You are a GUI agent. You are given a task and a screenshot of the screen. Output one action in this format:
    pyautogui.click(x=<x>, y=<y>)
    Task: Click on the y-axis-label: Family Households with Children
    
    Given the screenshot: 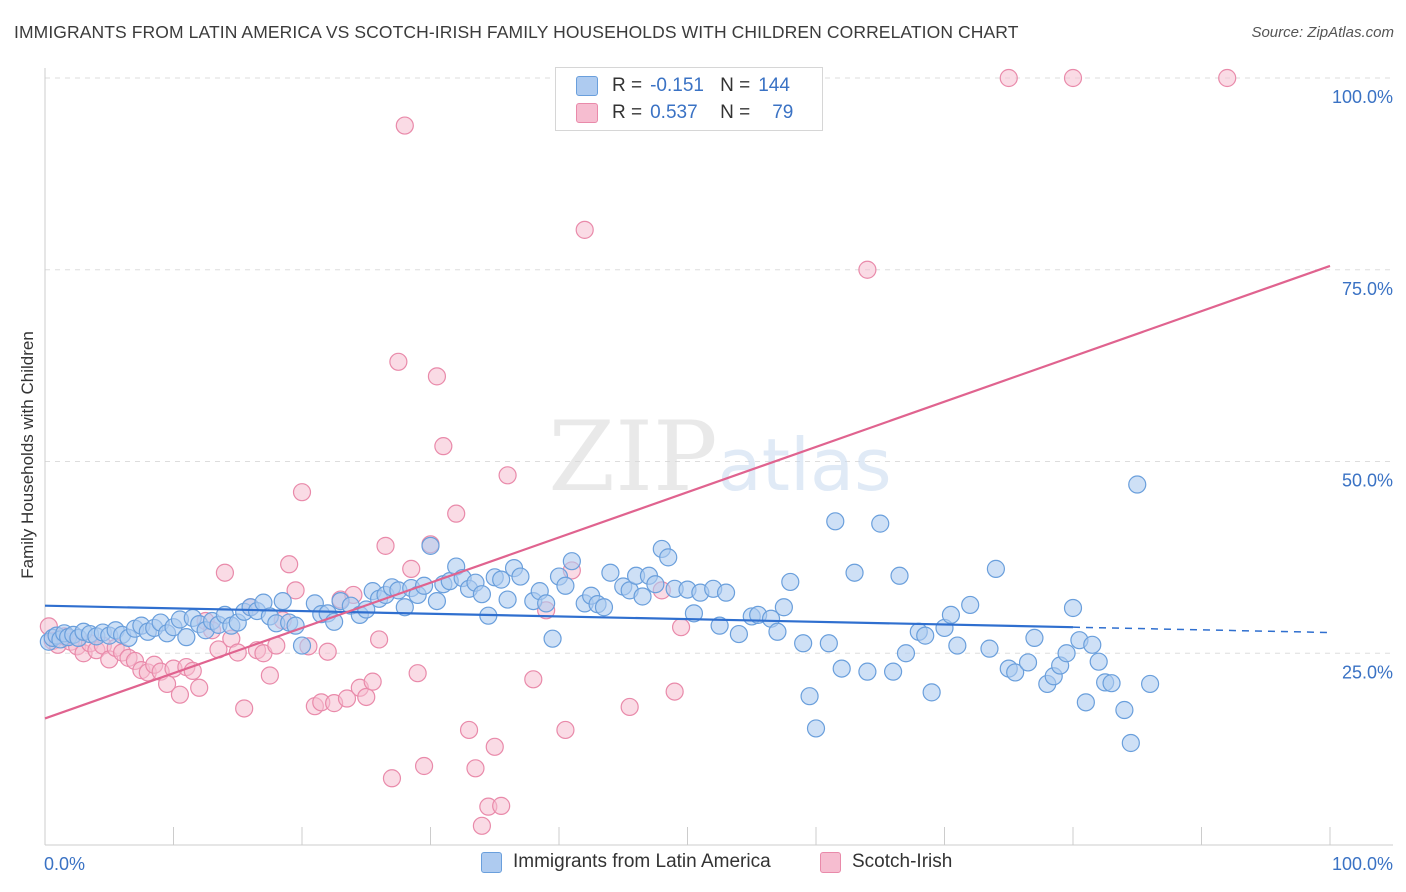 What is the action you would take?
    pyautogui.click(x=27, y=455)
    